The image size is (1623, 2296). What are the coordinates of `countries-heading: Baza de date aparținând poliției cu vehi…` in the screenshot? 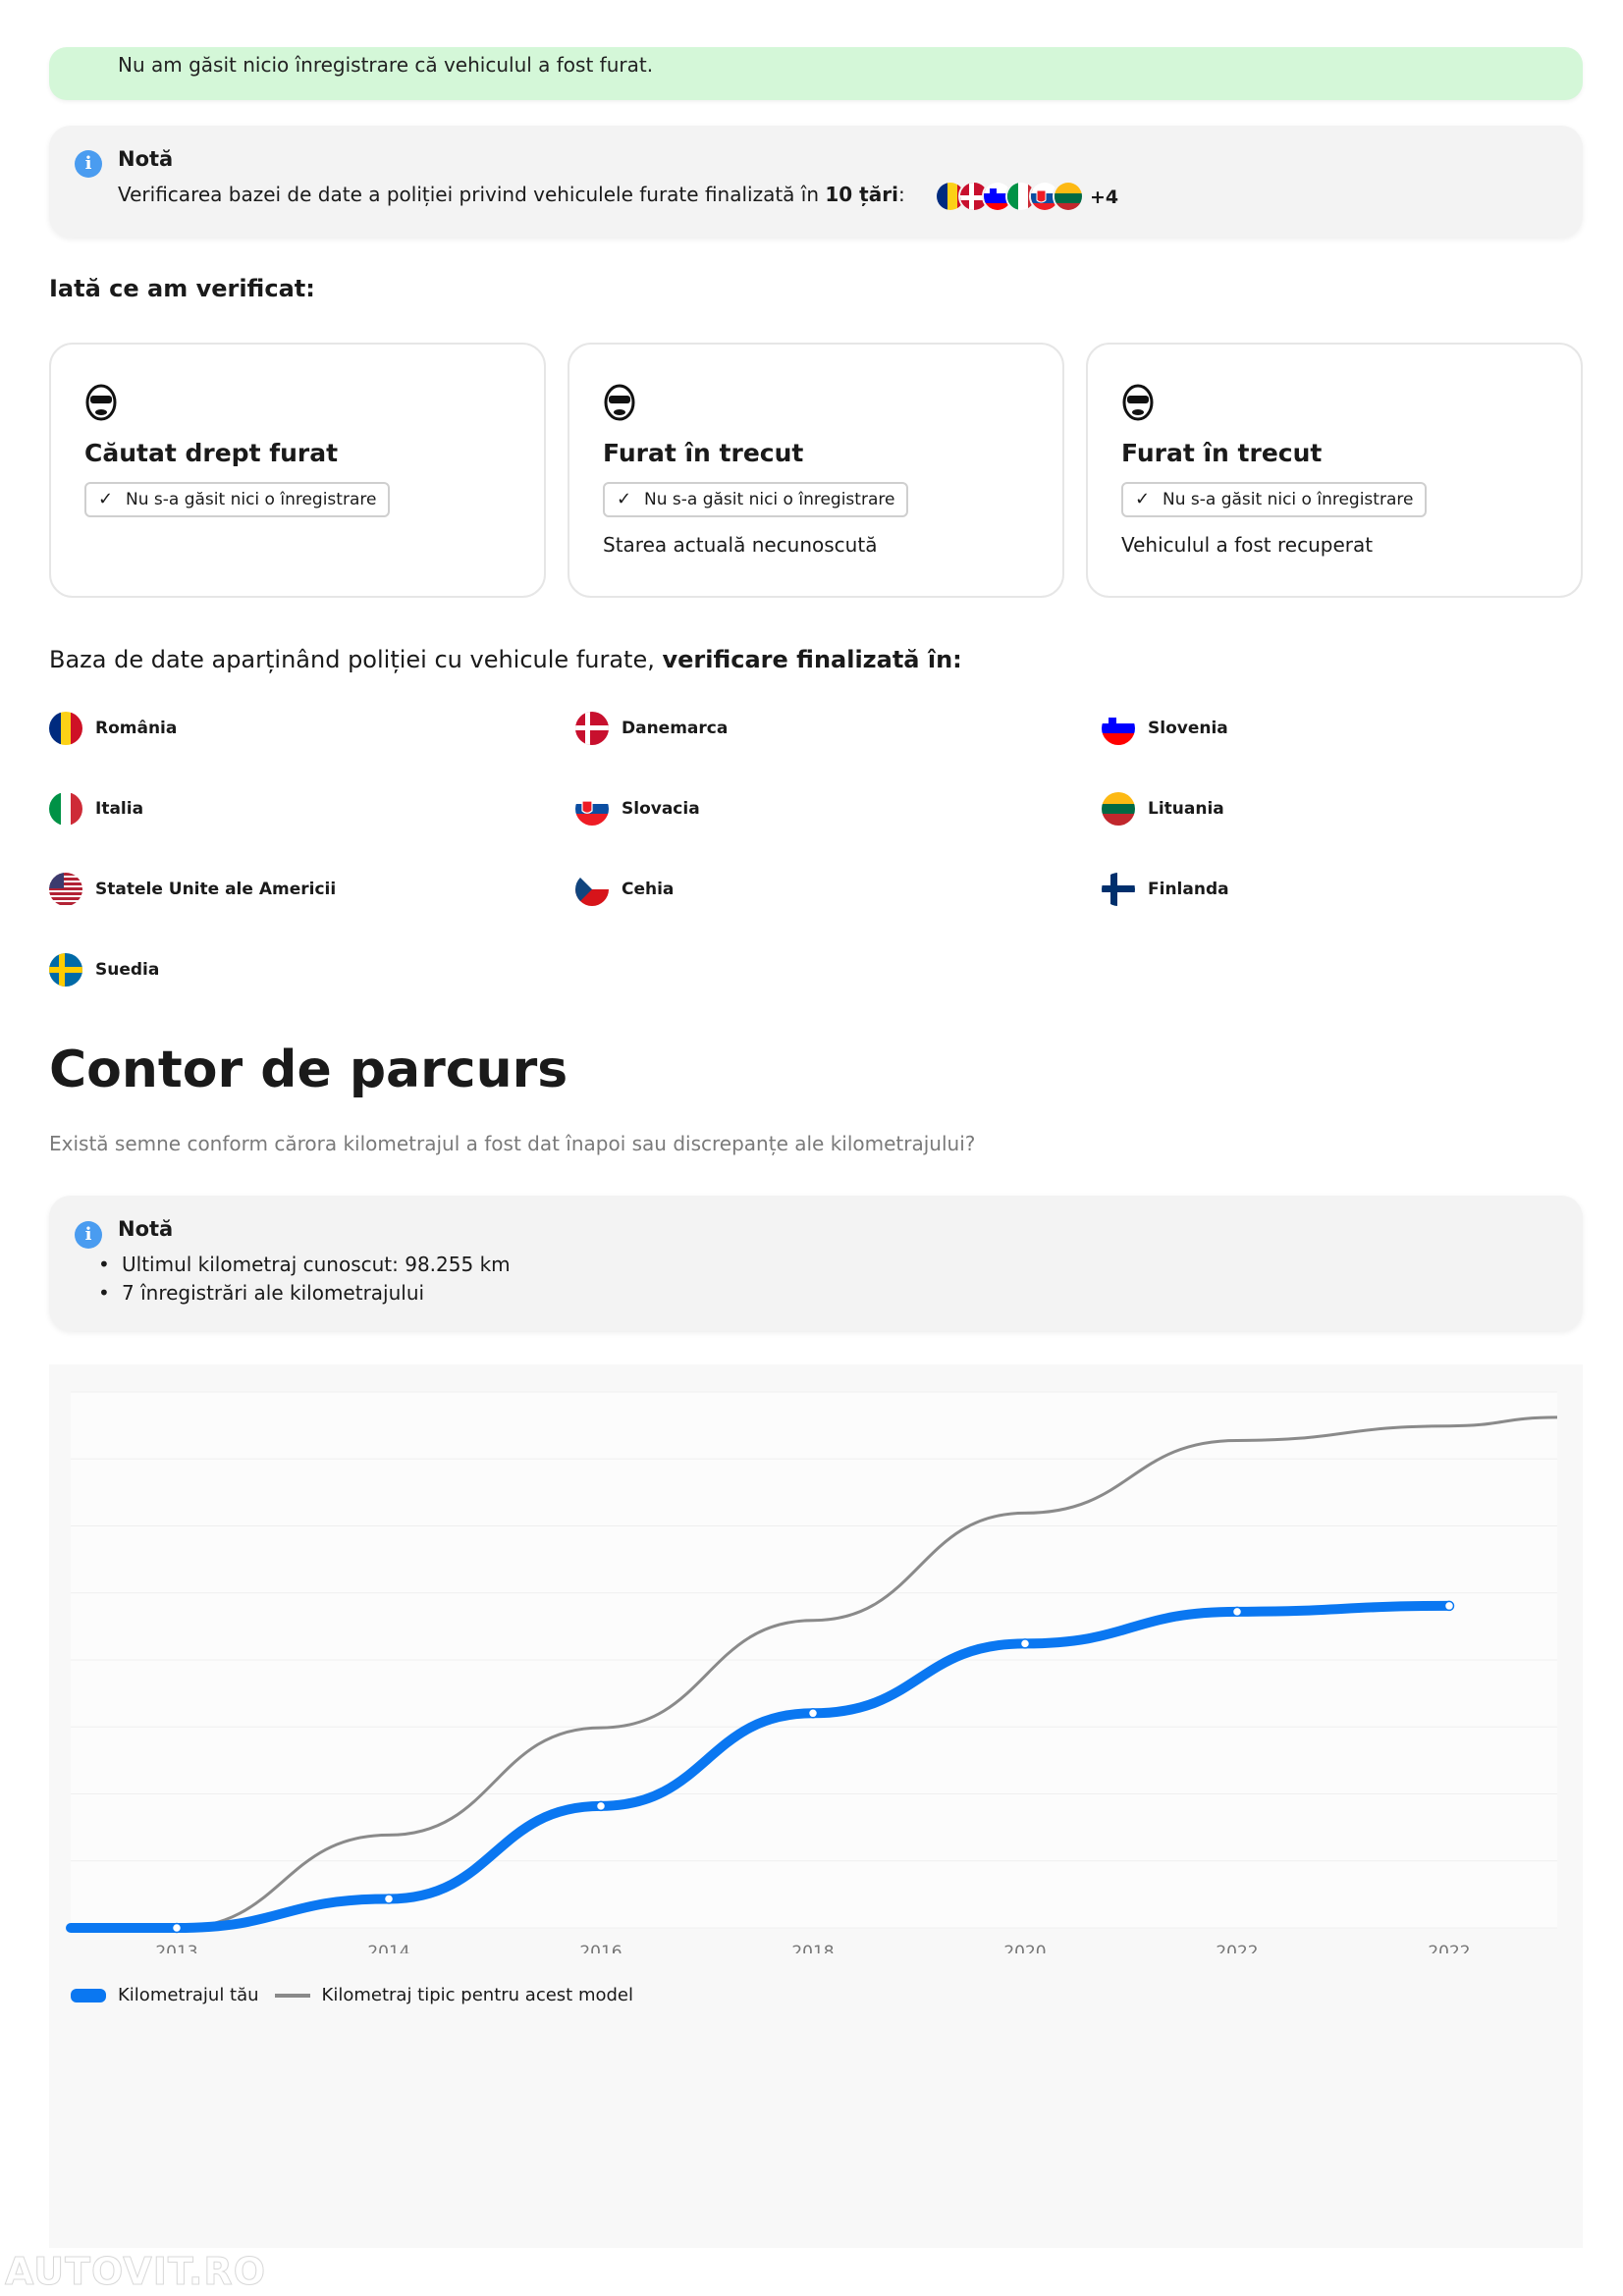 It's located at (505, 659).